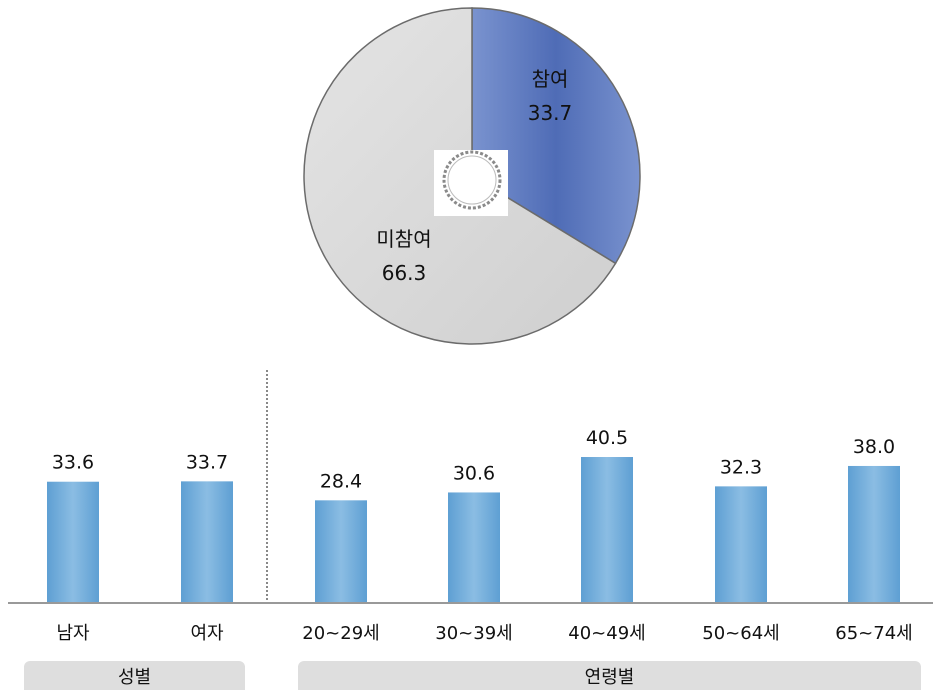 This screenshot has height=690, width=933. Describe the element at coordinates (607, 438) in the screenshot. I see `bar-value-label: 40.5` at that location.